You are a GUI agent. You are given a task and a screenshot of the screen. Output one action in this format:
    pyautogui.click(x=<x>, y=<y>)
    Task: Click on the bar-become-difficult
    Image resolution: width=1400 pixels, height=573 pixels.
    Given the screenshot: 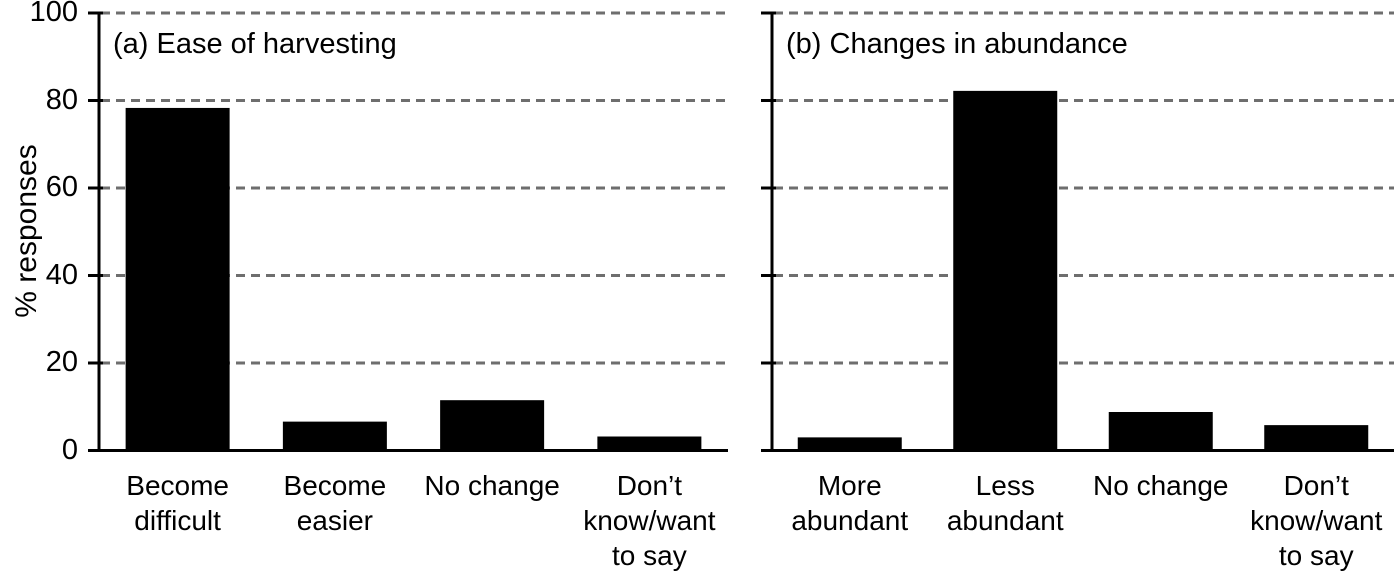 What is the action you would take?
    pyautogui.click(x=177, y=279)
    